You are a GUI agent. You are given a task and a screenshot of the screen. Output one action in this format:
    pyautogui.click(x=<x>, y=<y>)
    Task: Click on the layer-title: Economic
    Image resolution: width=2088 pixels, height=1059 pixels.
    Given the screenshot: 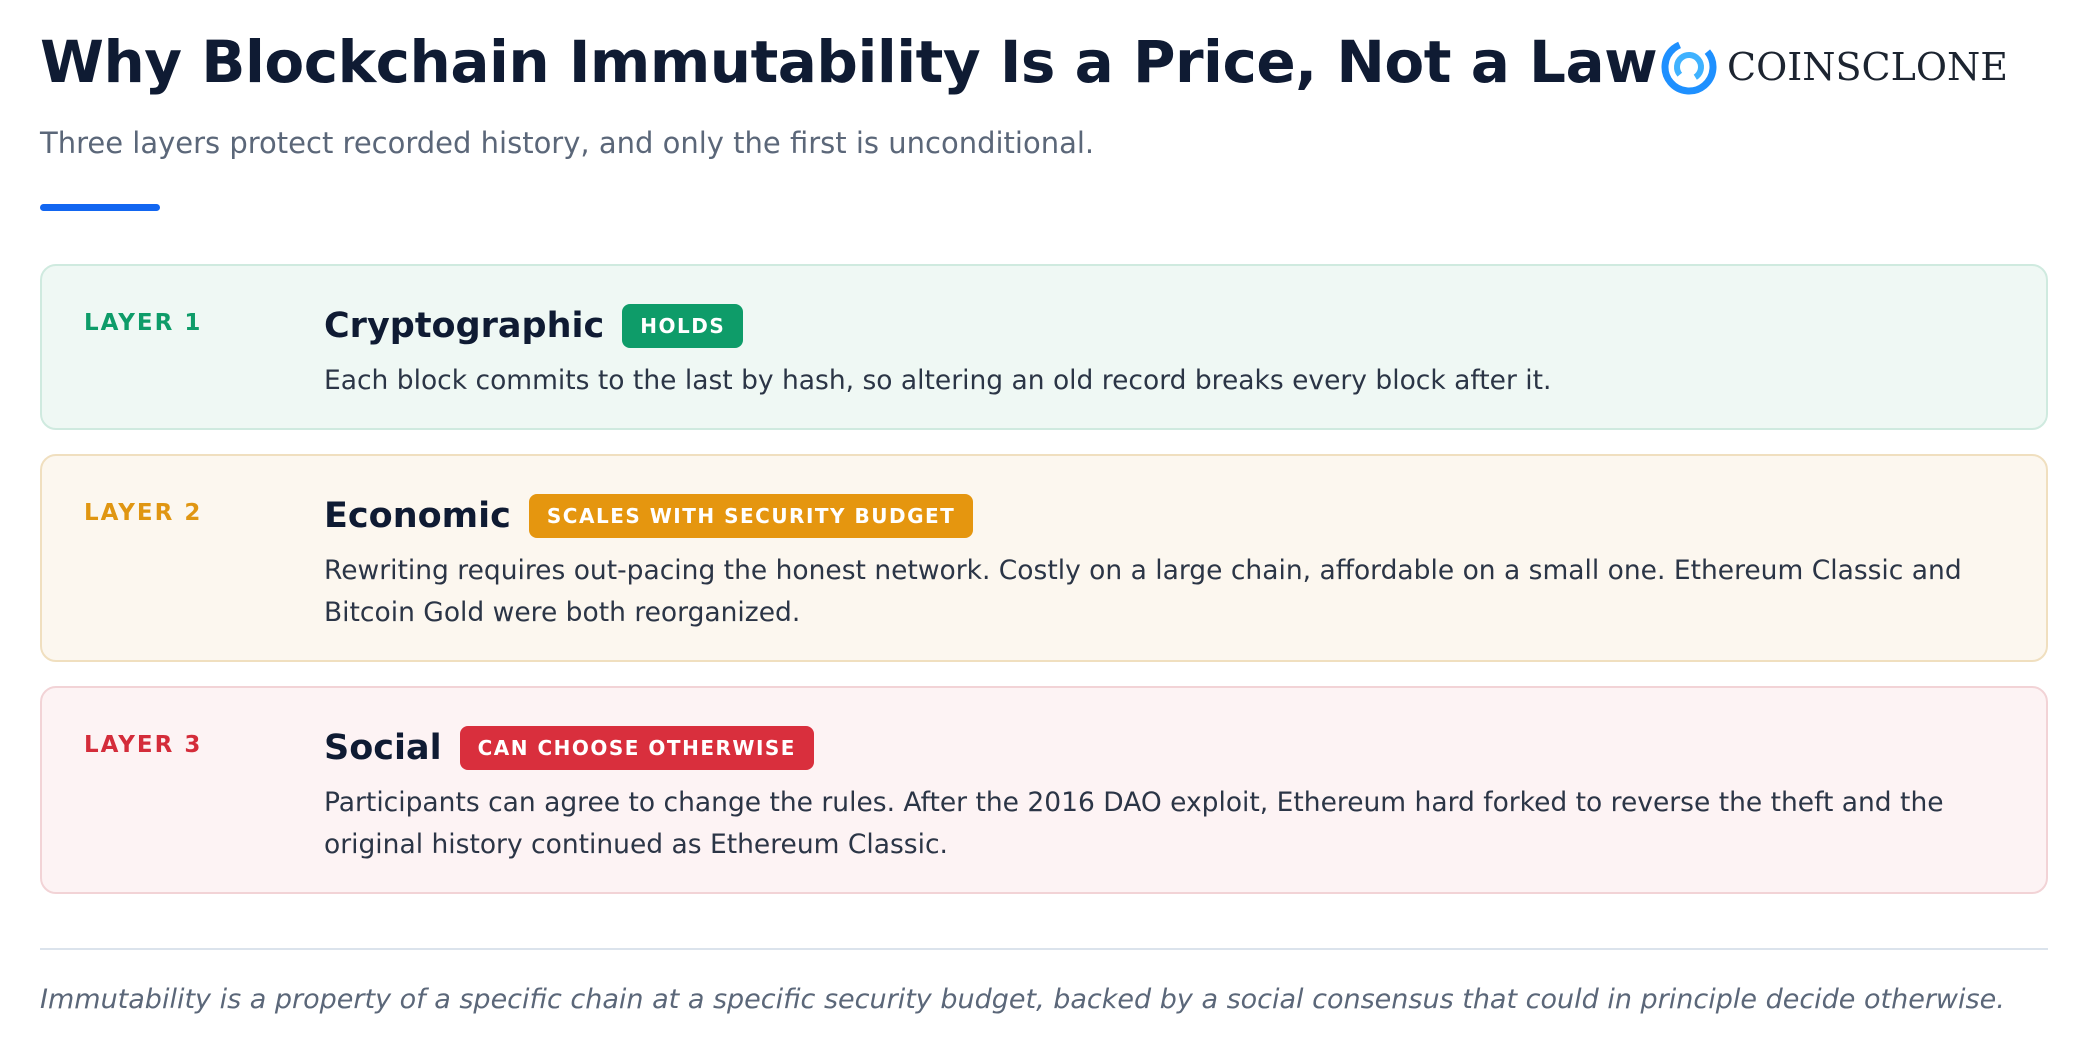 What is the action you would take?
    pyautogui.click(x=417, y=516)
    